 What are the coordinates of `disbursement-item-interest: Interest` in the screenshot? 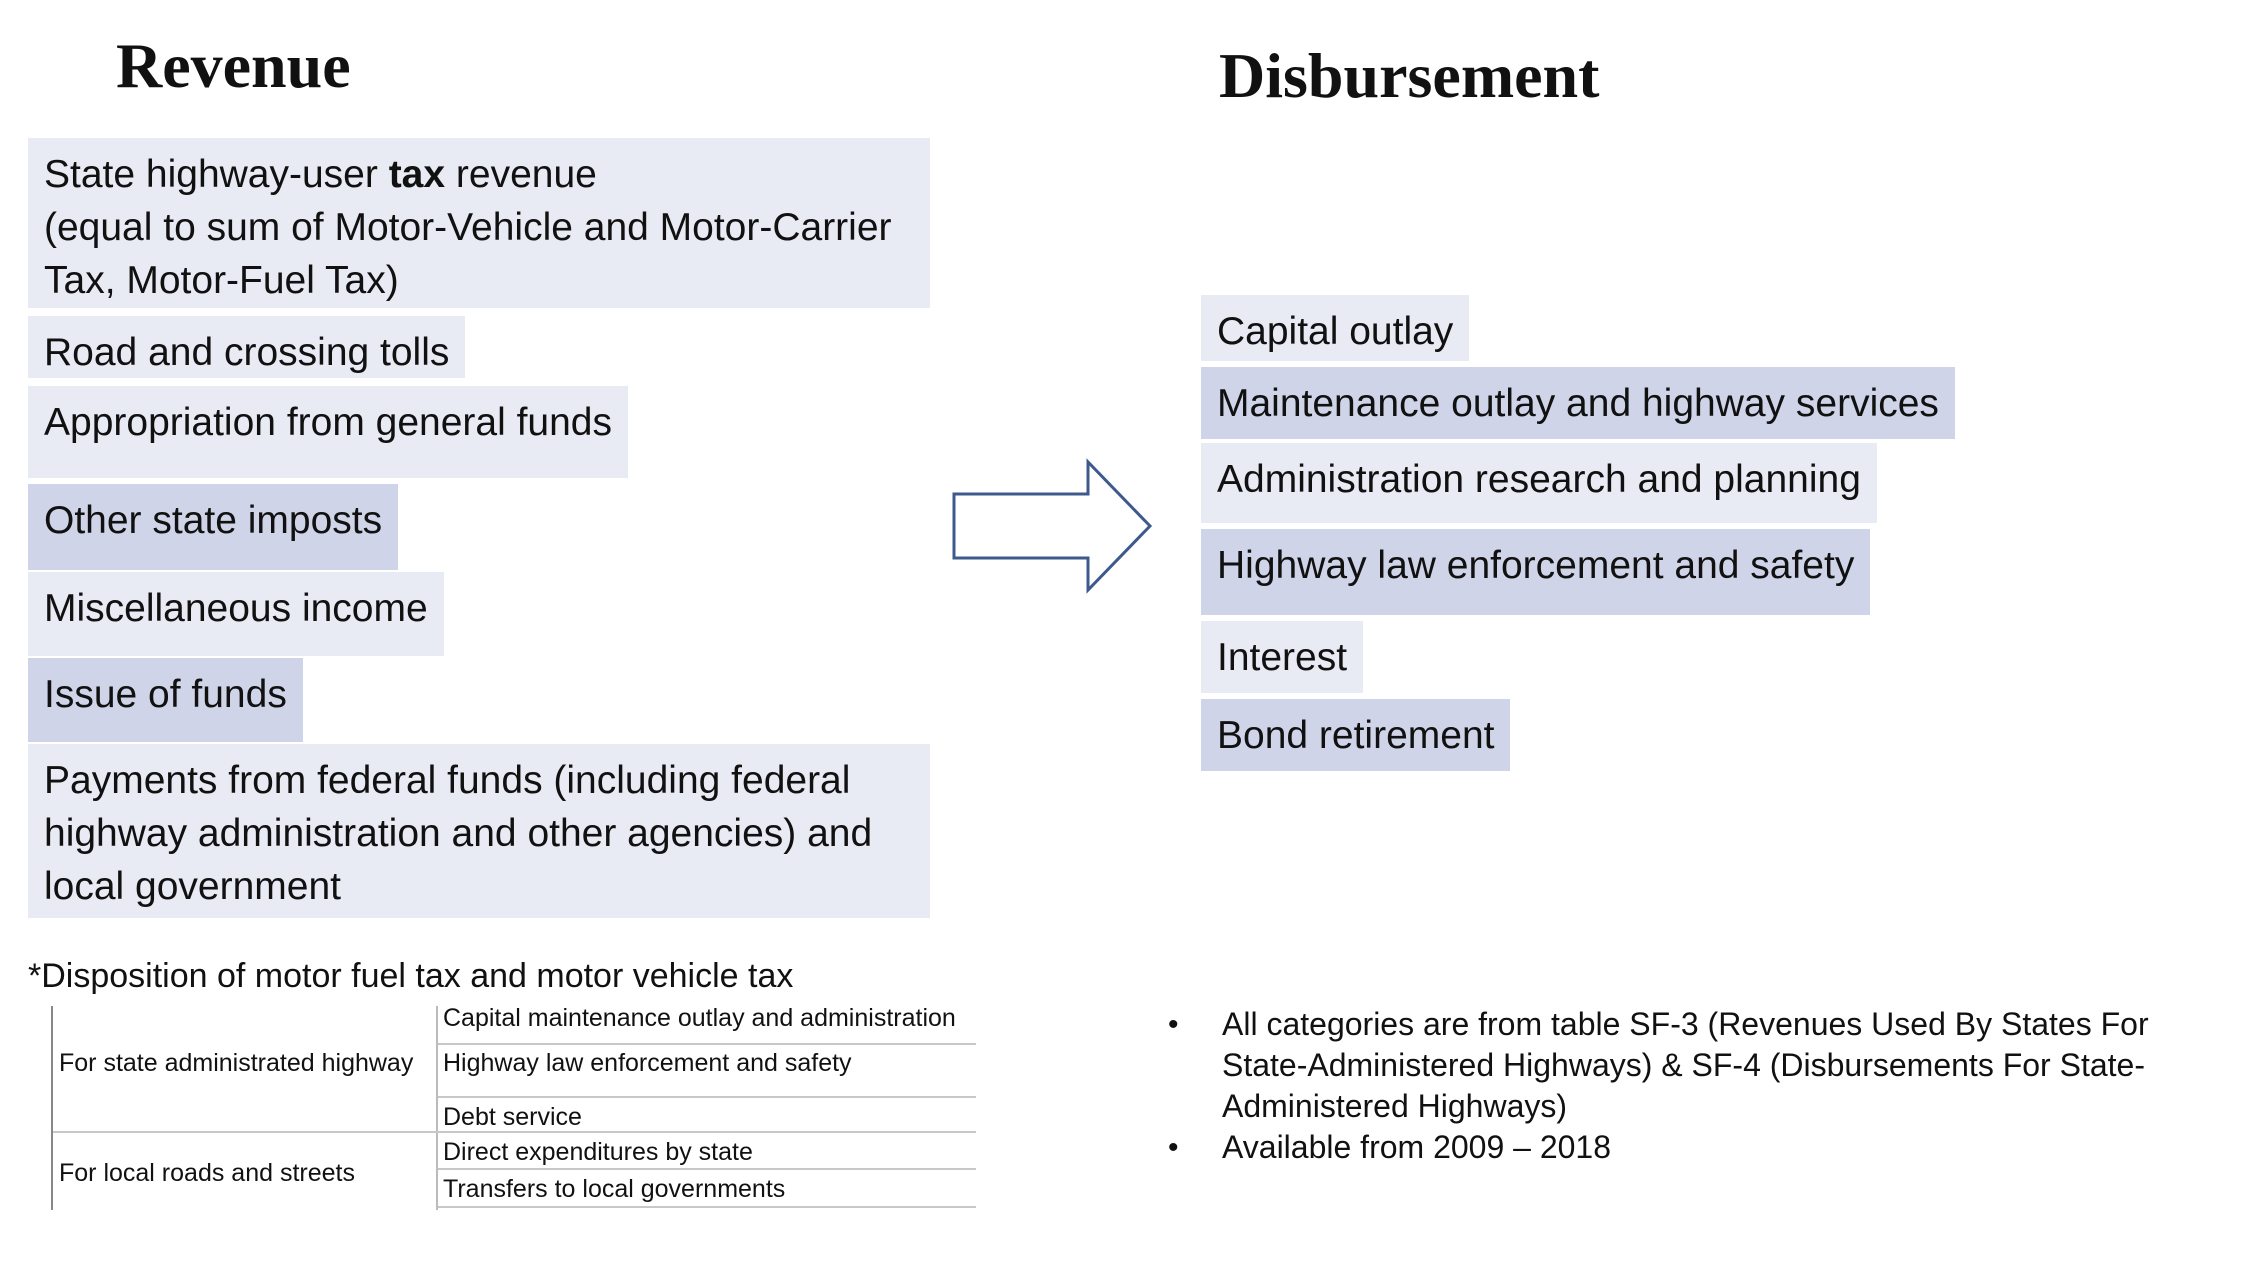 It's located at (1282, 657).